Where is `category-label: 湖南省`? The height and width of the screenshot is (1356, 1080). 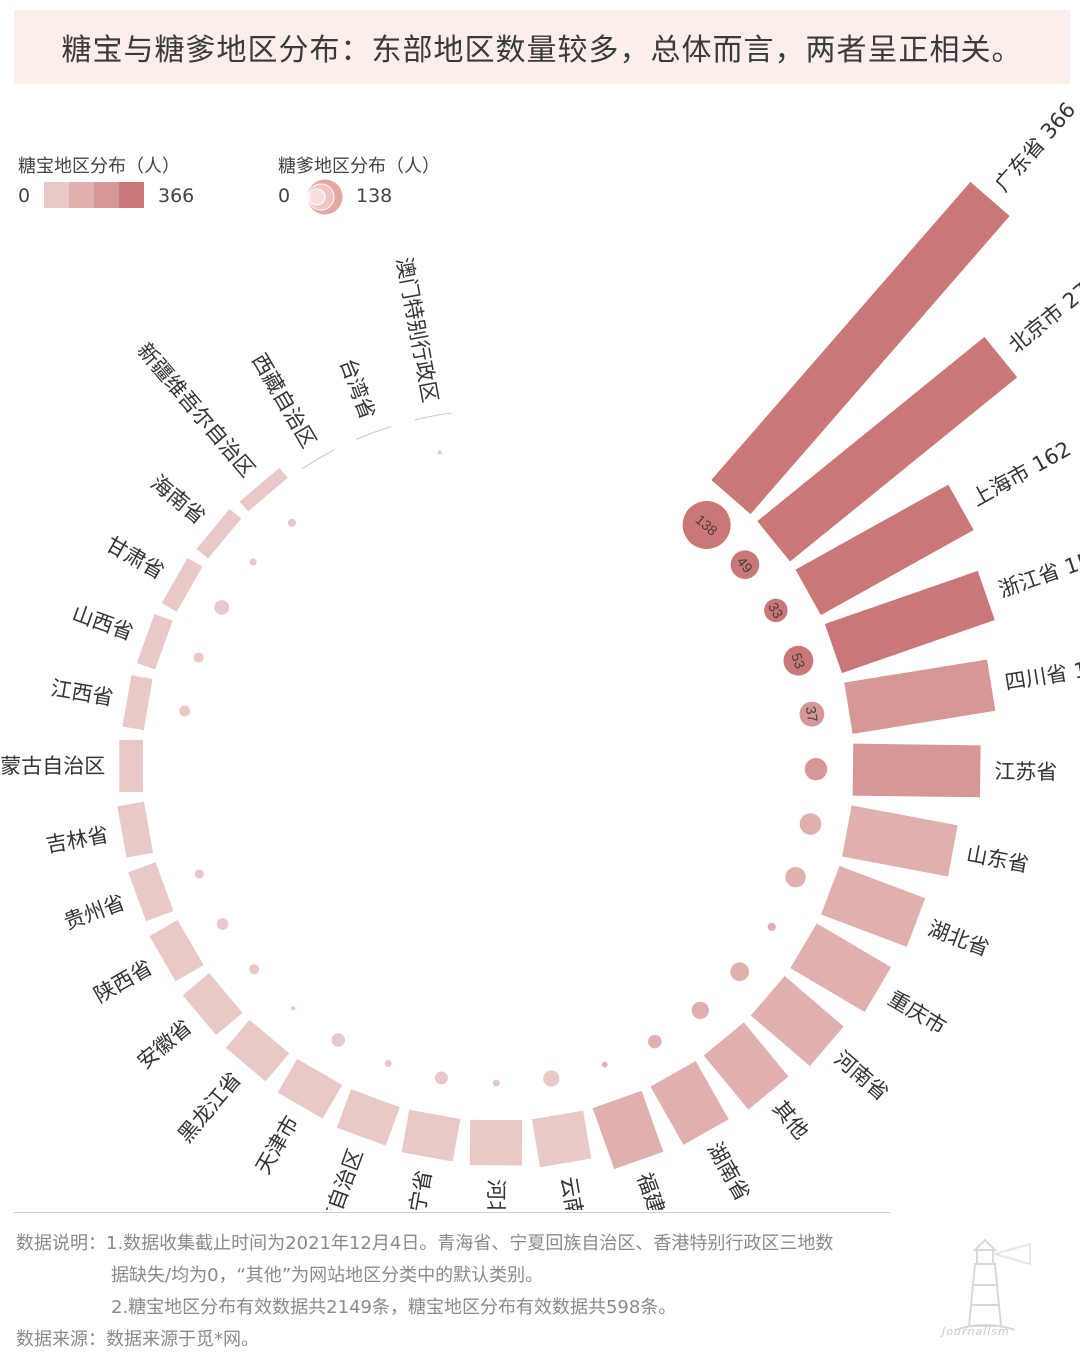 category-label: 湖南省 is located at coordinates (729, 1171).